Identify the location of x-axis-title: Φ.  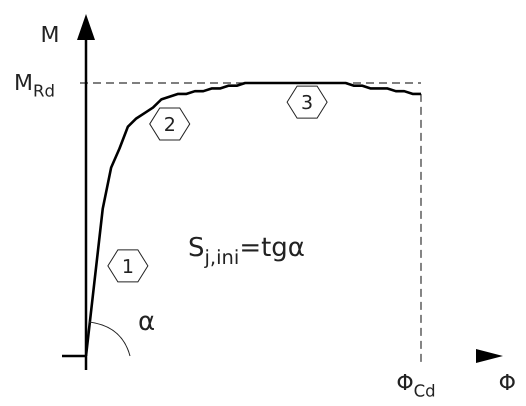
(507, 383).